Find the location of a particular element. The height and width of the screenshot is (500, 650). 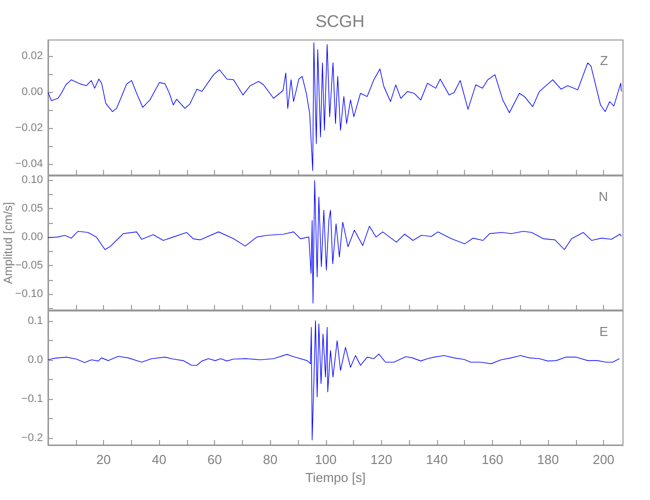

x-tick-label: 80 is located at coordinates (270, 459).